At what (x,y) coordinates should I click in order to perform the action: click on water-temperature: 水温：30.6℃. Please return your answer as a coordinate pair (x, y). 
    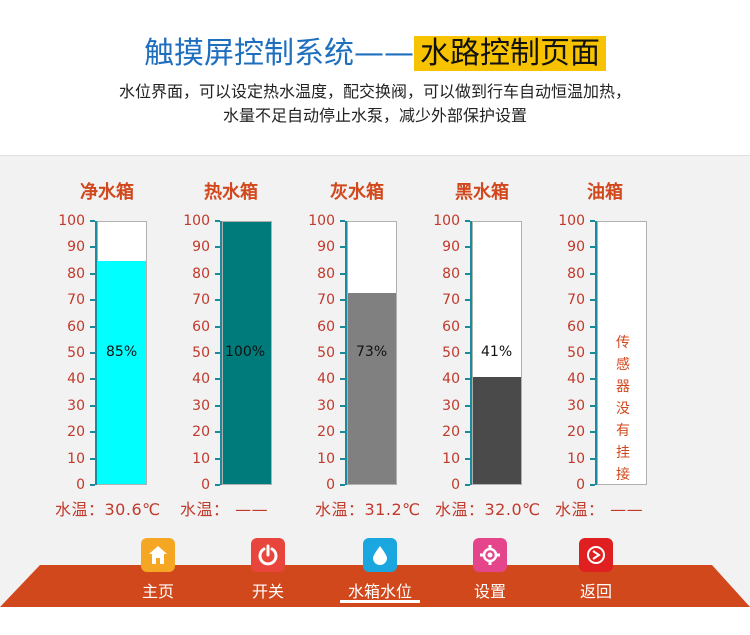
    Looking at the image, I should click on (108, 509).